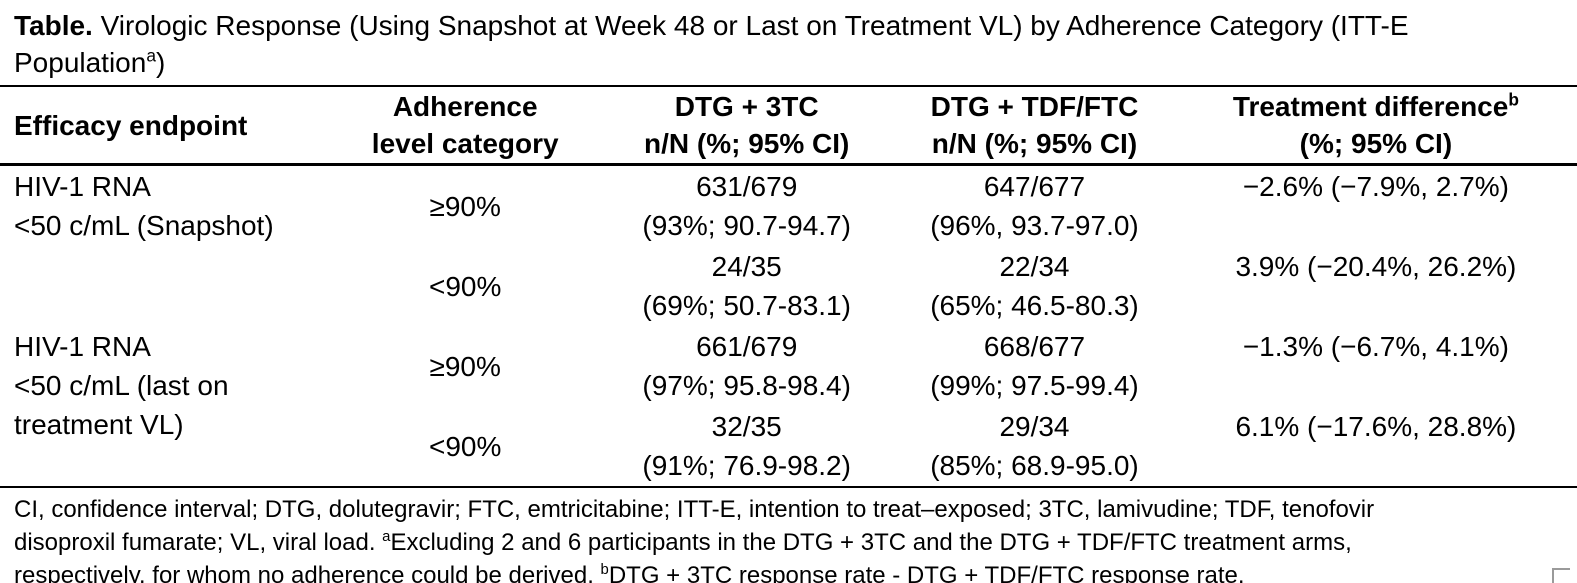 The width and height of the screenshot is (1577, 583). What do you see at coordinates (746, 385) in the screenshot?
I see `ci-value: (97%; 95.8-98.4)` at bounding box center [746, 385].